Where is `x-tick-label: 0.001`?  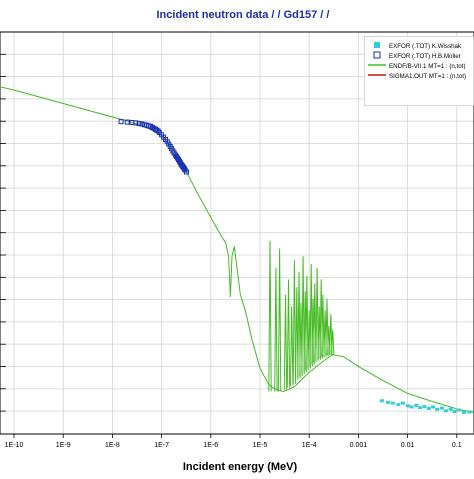
x-tick-label: 0.001 is located at coordinates (359, 445).